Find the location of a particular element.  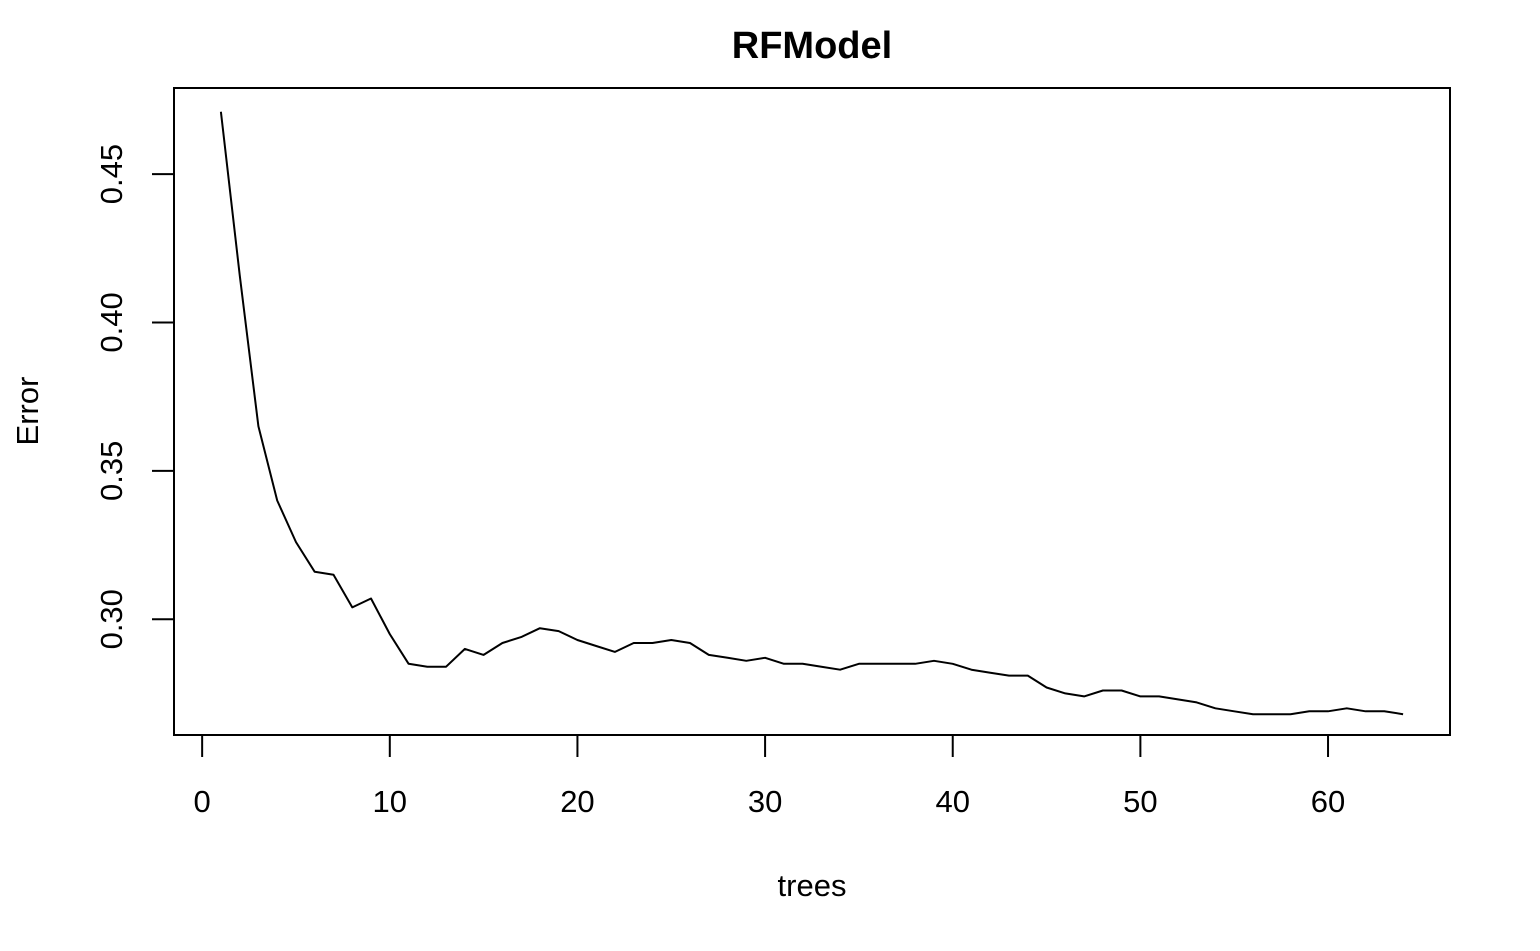

x-tick-label: 0 is located at coordinates (202, 801).